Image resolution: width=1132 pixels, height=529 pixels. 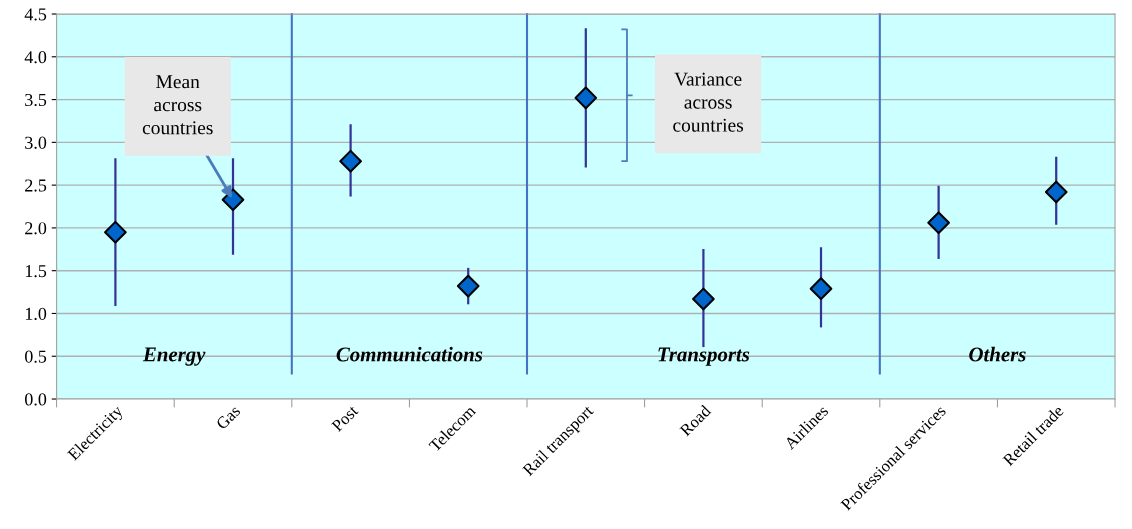 What do you see at coordinates (36, 100) in the screenshot?
I see `y-tick-label: 3.5` at bounding box center [36, 100].